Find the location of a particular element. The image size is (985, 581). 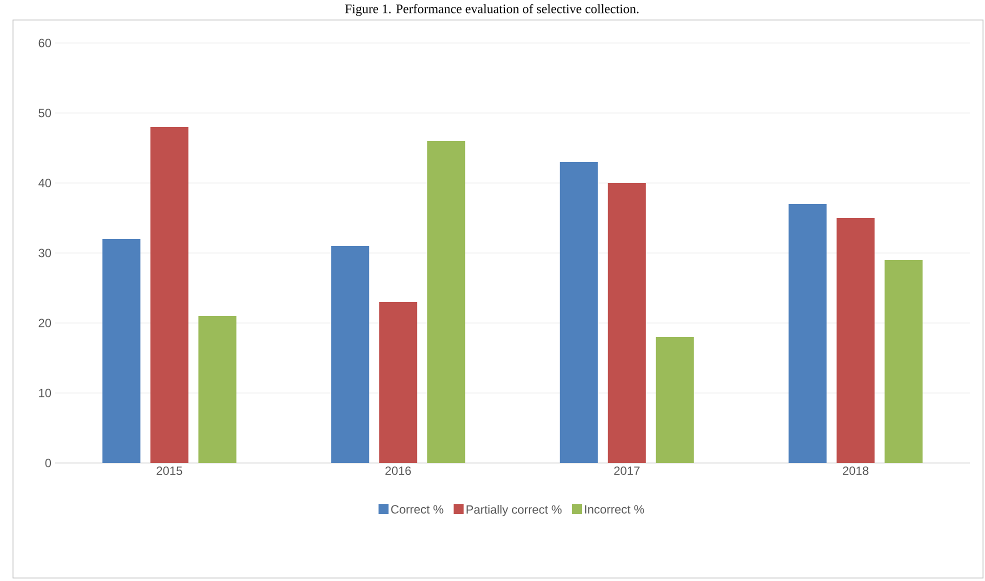

y-tick-label: 20 is located at coordinates (45, 323).